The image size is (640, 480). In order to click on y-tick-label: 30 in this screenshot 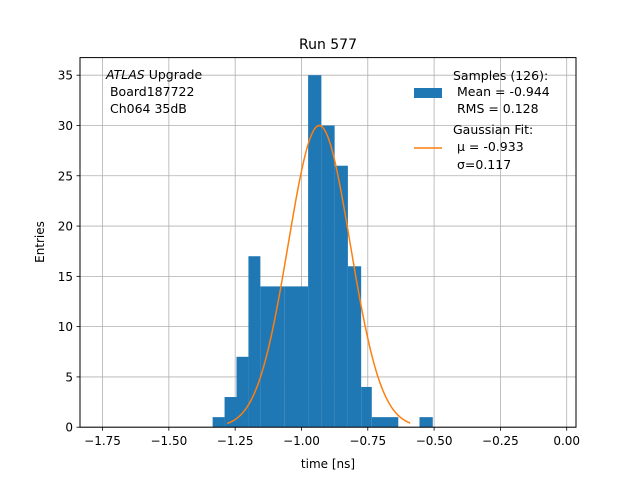, I will do `click(65, 126)`.